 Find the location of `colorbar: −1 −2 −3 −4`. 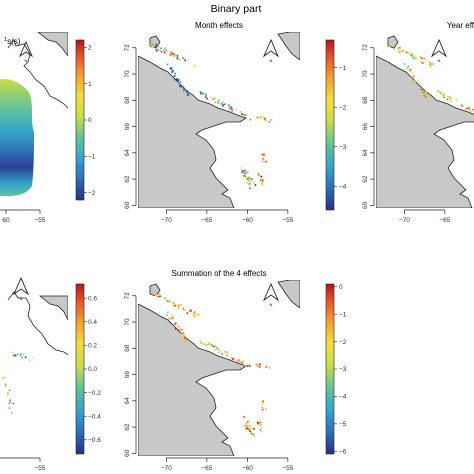

colorbar: −1 −2 −3 −4 is located at coordinates (336, 125).